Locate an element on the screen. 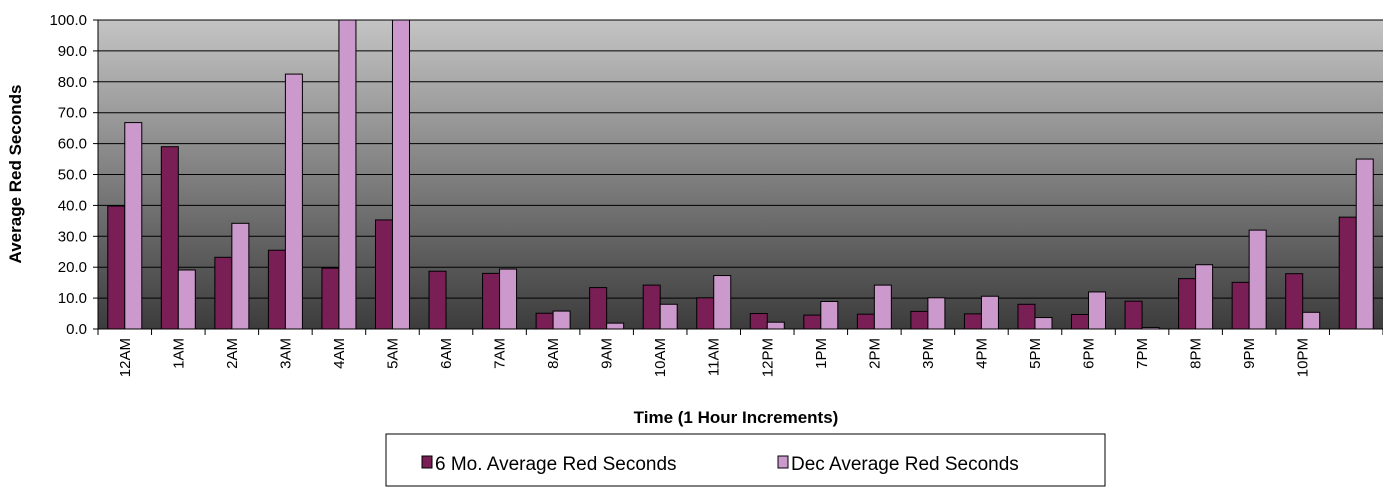 The height and width of the screenshot is (487, 1383). legend-label-dec: Dec Average Red Seconds is located at coordinates (905, 464).